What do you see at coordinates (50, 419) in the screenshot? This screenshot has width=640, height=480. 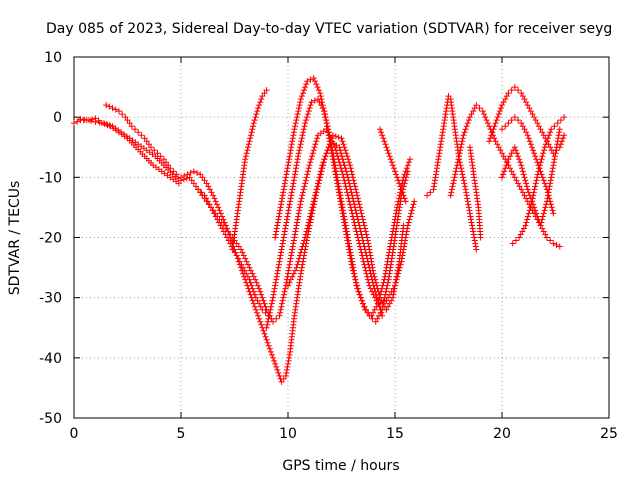 I see `y-tick-label: -50` at bounding box center [50, 419].